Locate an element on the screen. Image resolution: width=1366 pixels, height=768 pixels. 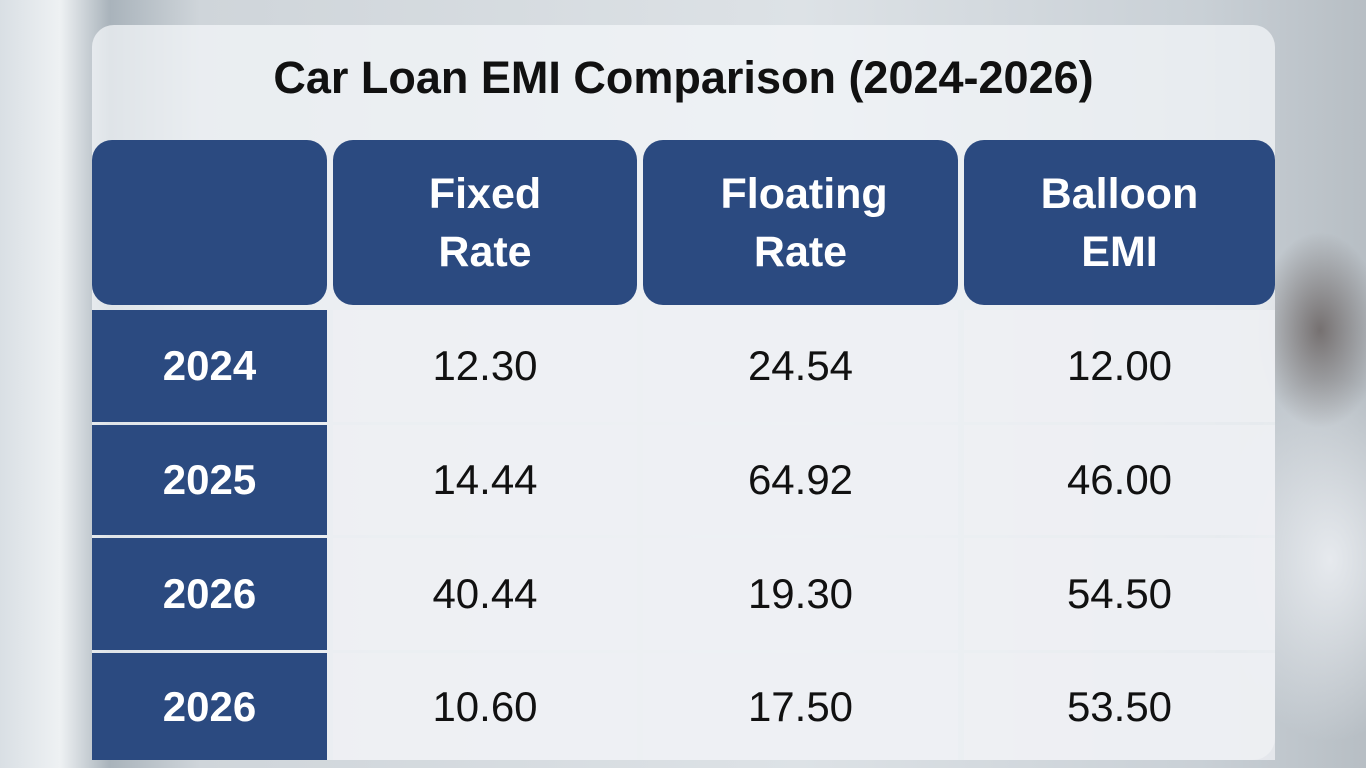
column-header-text: Floating Rate is located at coordinates (804, 222).